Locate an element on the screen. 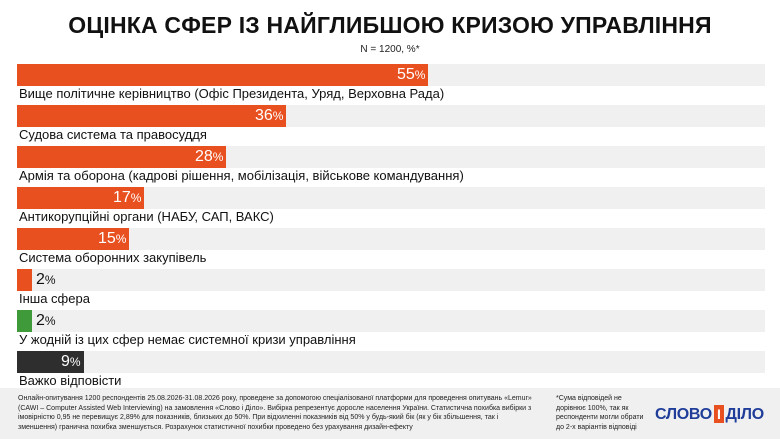 This screenshot has width=780, height=439. bar-row: 9% Важко відповісти is located at coordinates (391, 371).